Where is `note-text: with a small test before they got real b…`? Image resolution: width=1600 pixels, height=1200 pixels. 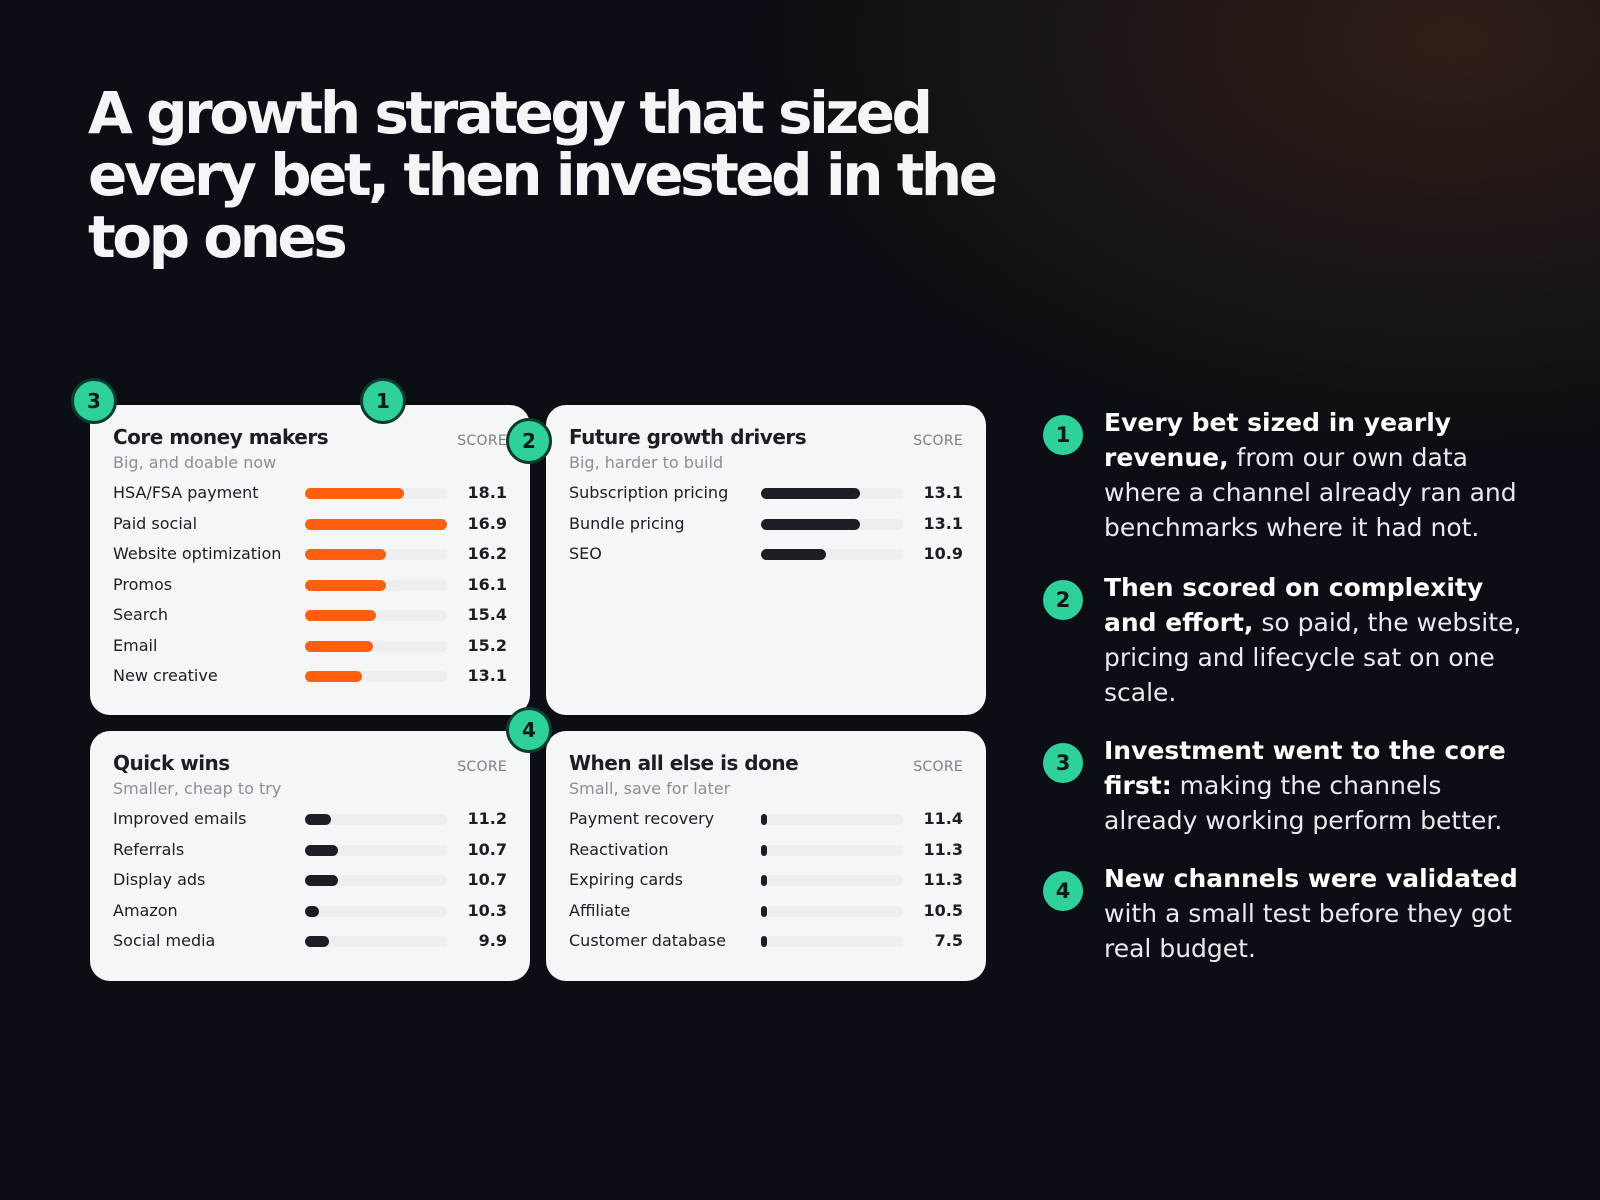 note-text: with a small test before they got real b… is located at coordinates (1308, 931).